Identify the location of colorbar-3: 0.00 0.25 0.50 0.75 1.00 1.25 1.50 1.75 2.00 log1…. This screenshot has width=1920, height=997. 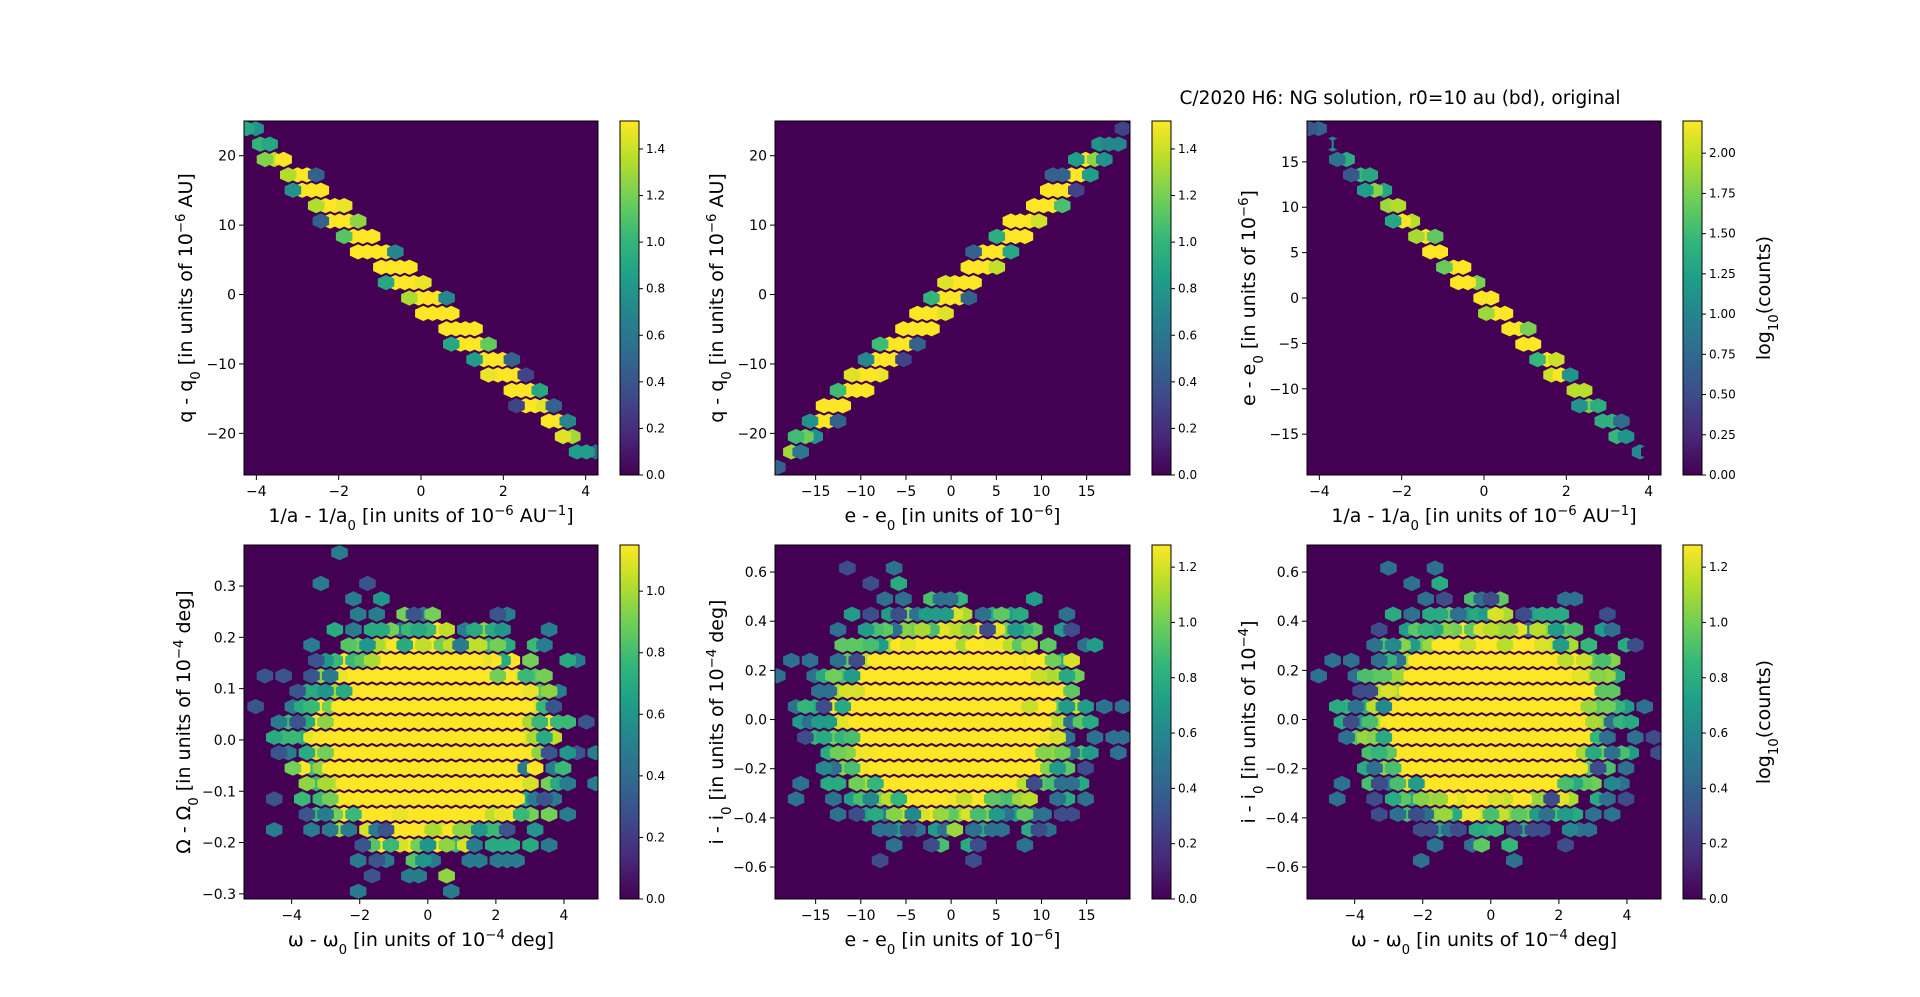
(1732, 301).